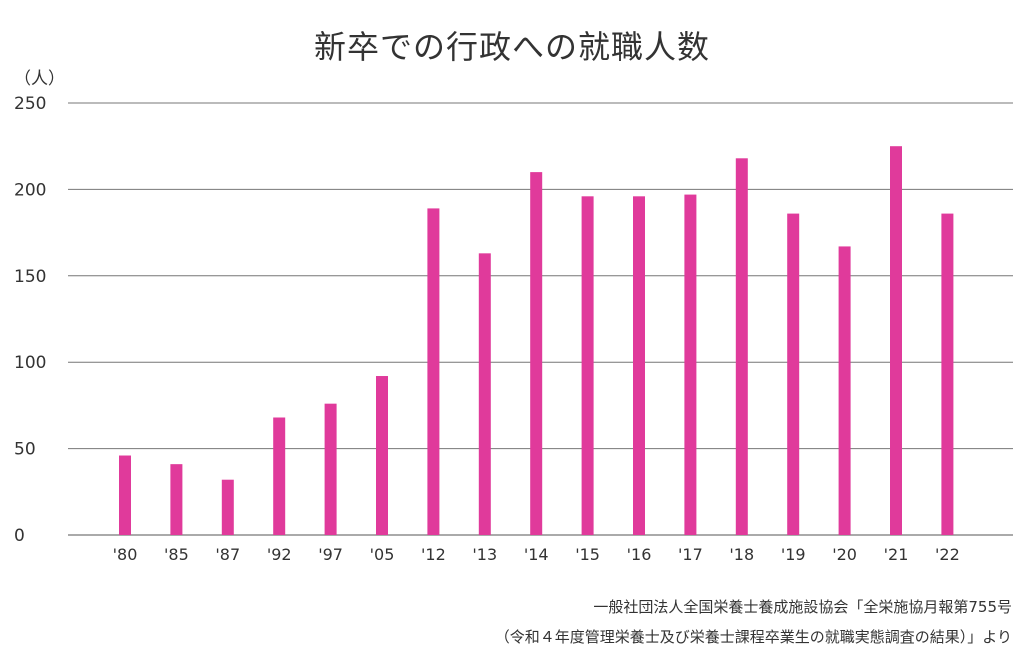  I want to click on y-tick-label: 50, so click(25, 450).